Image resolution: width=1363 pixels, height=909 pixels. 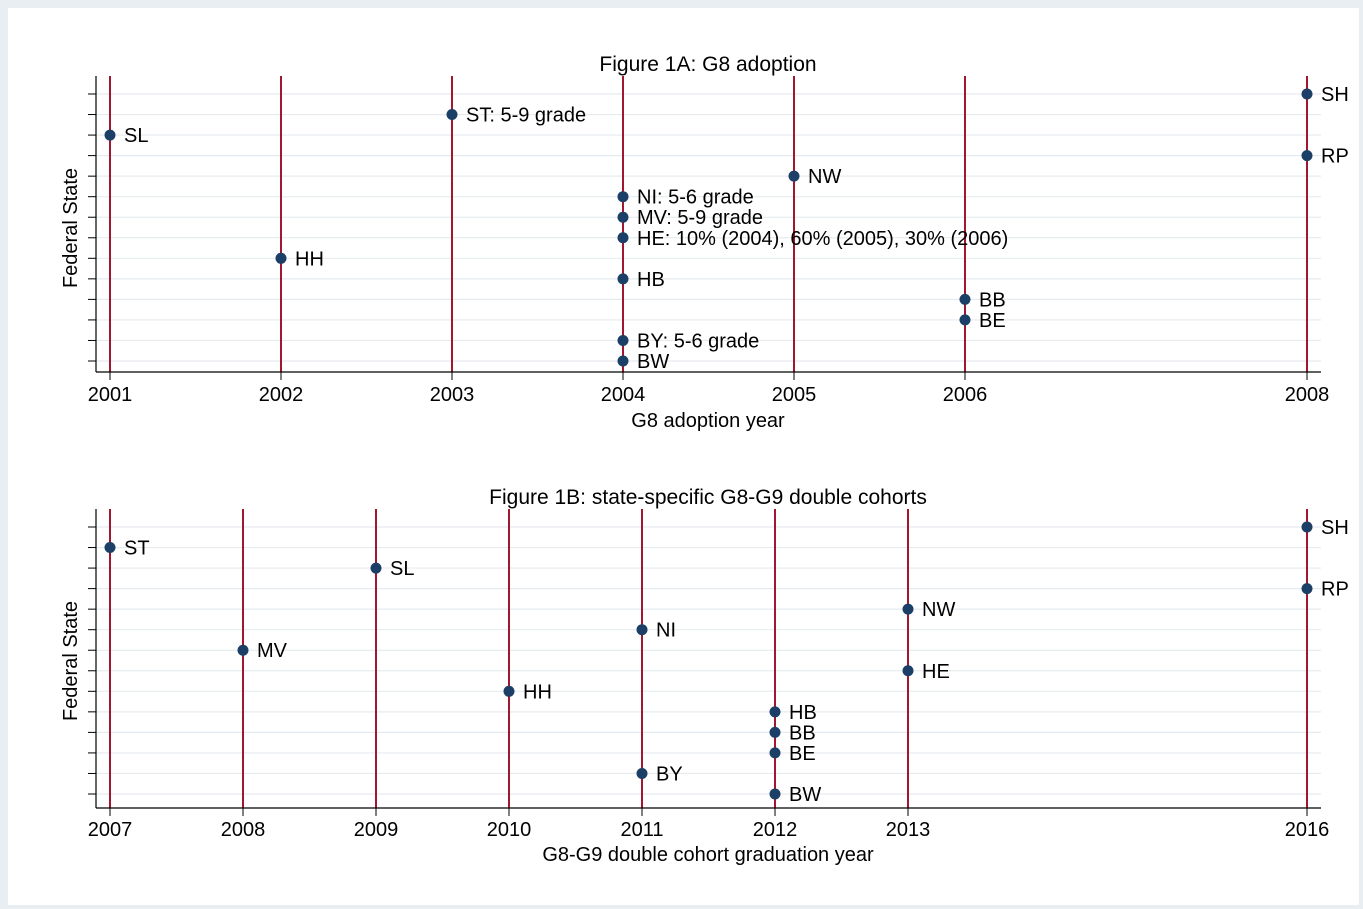 I want to click on chart-1a-x-ticks: 2001 2002 2003 2004 2005 2006 2008, so click(x=709, y=389).